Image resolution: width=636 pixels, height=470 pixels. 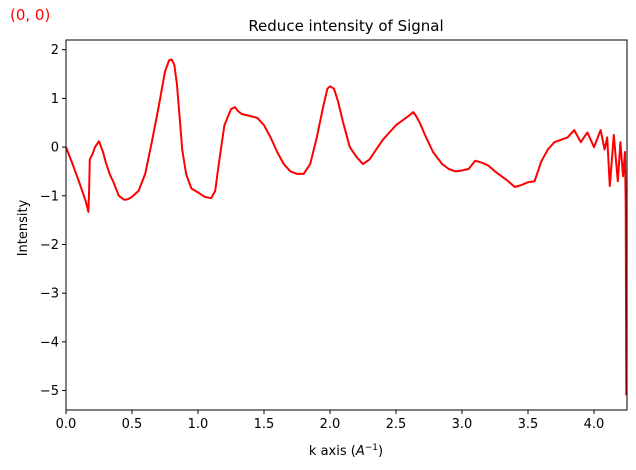 What do you see at coordinates (132, 424) in the screenshot?
I see `x-tick-label: 0.5` at bounding box center [132, 424].